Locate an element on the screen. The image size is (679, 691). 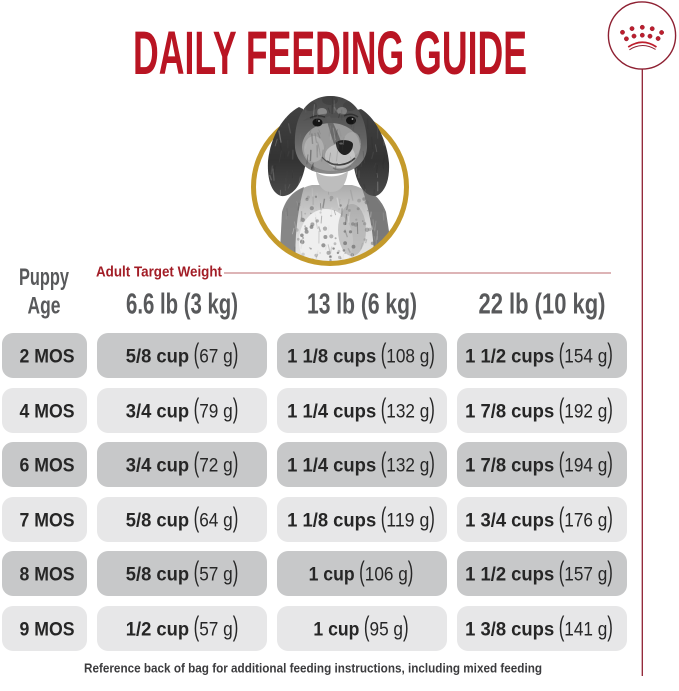
svg-text: 194 g is located at coordinates (585, 465).